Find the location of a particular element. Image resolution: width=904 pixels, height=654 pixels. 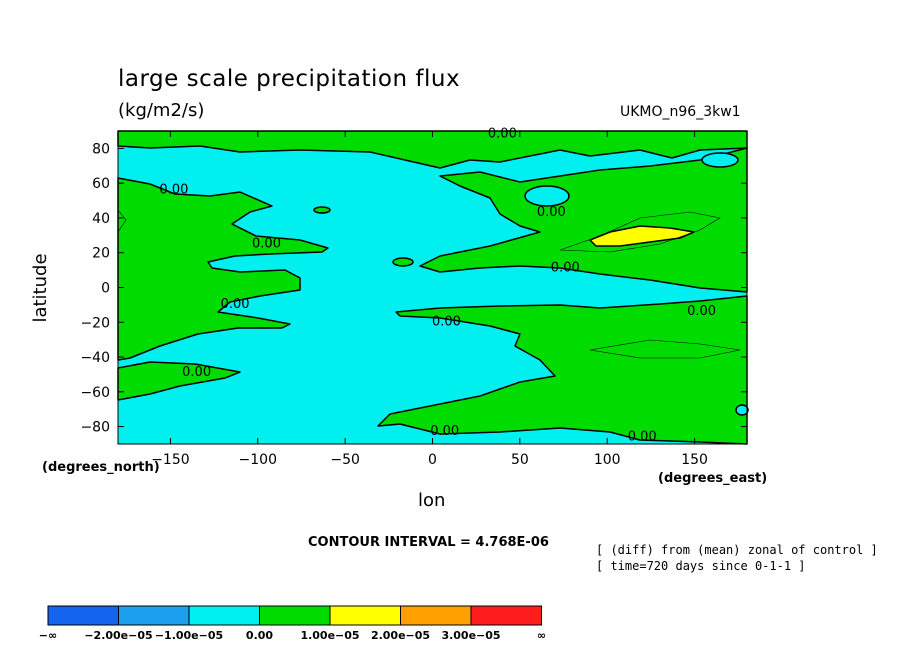

y-tick-label: −40 is located at coordinates (95, 358).